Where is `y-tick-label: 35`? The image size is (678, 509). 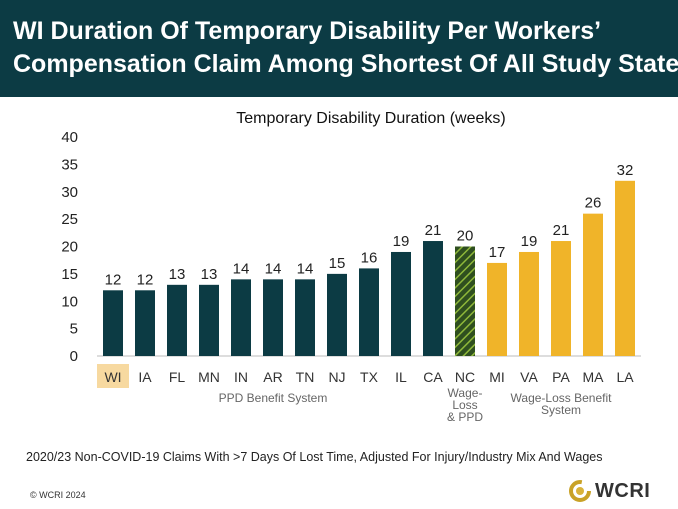 y-tick-label: 35 is located at coordinates (69, 164).